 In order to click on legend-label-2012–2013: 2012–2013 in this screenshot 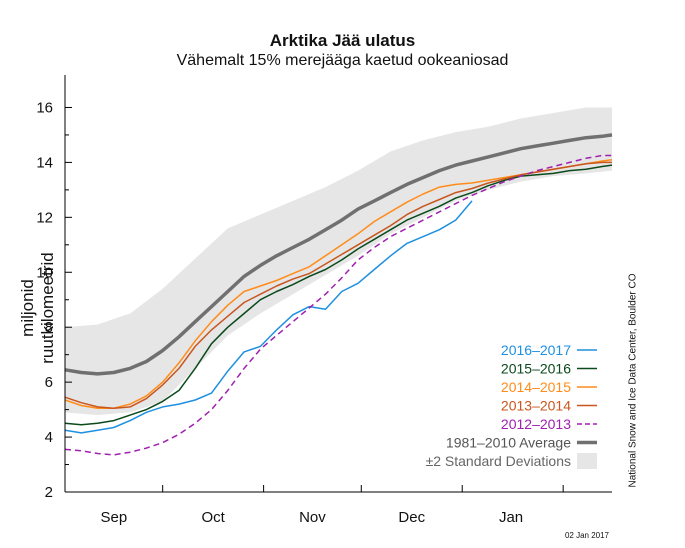, I will do `click(536, 424)`.